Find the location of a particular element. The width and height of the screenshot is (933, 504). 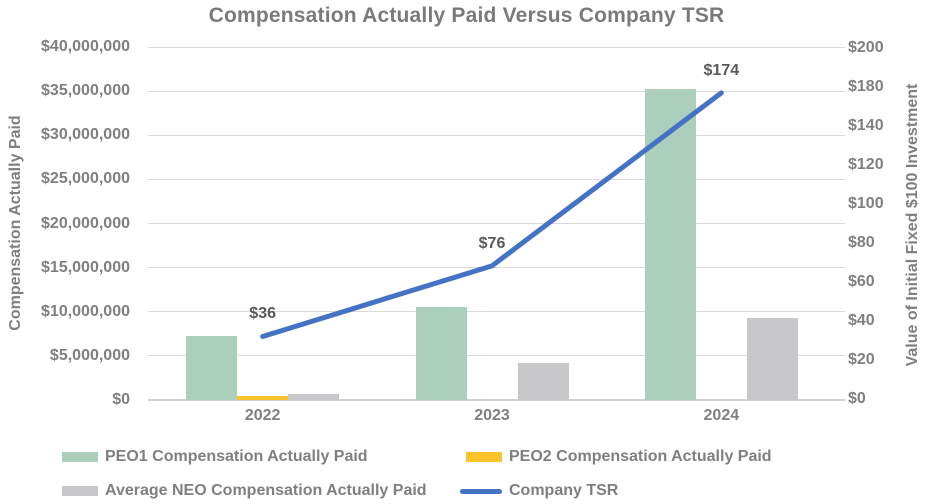

left-axis-tick-label: $15,000,000 is located at coordinates (85, 267).